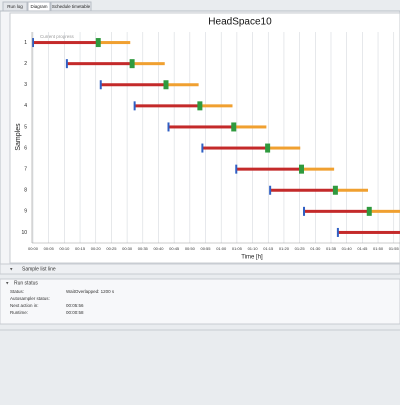 The height and width of the screenshot is (405, 400). Describe the element at coordinates (39, 269) in the screenshot. I see `sample-list-label: Sample list line` at that location.